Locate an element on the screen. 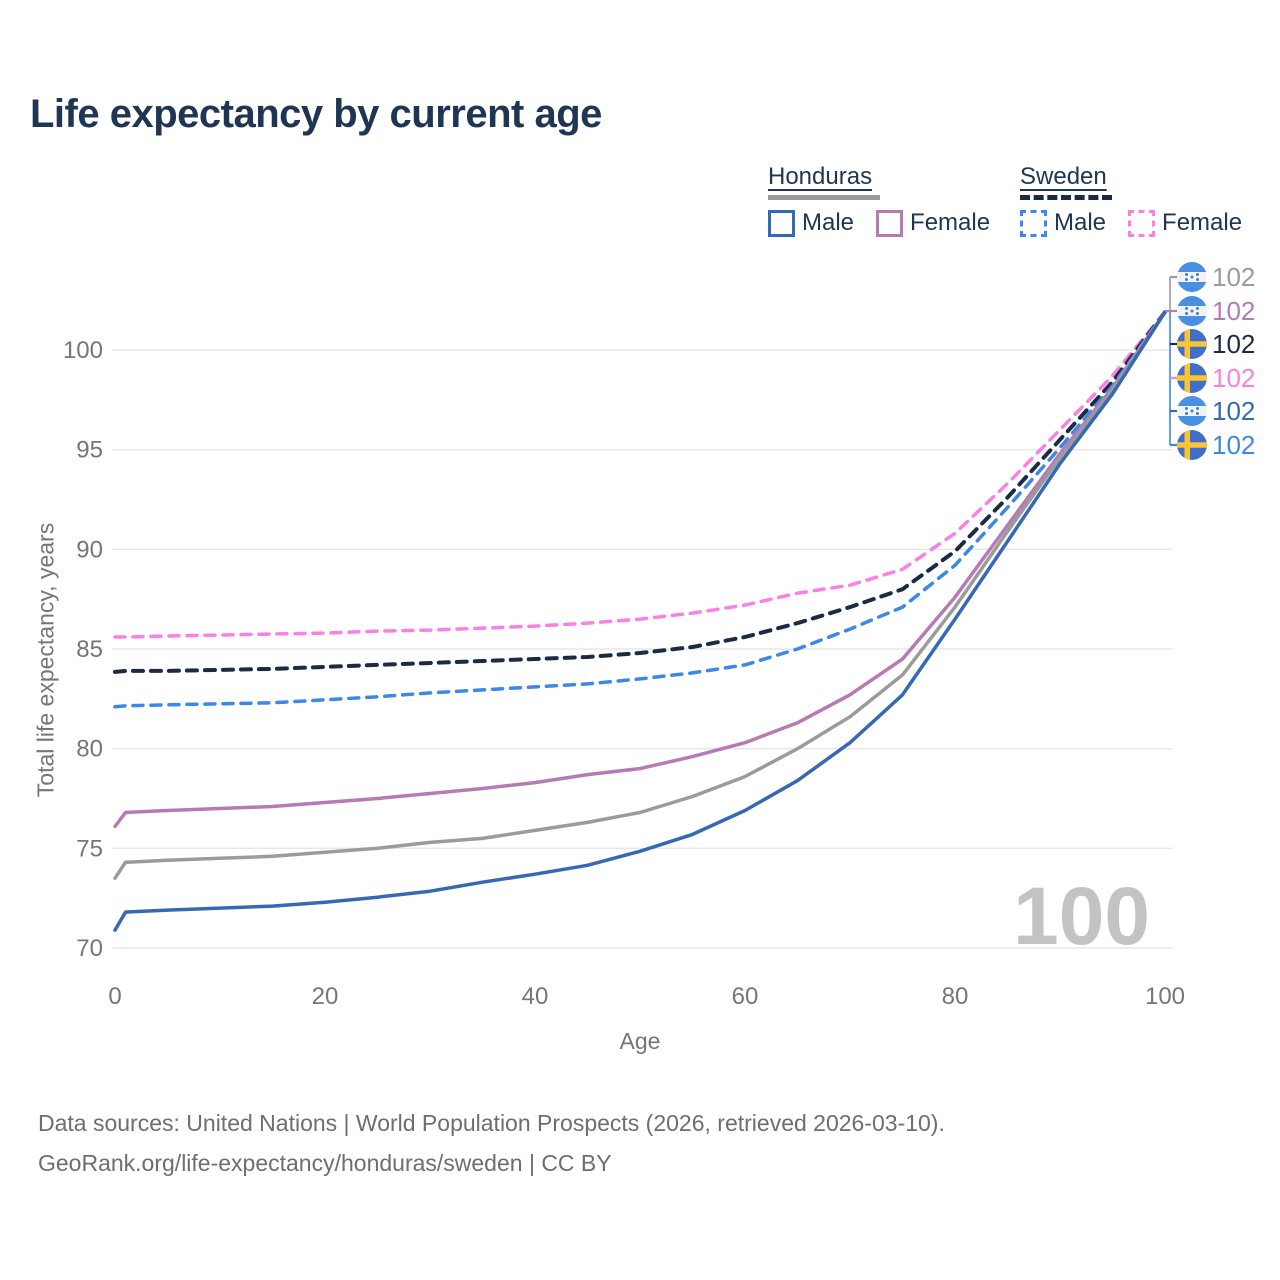 This screenshot has height=1280, width=1280. sweden-male-checkbox-icon is located at coordinates (1033, 223).